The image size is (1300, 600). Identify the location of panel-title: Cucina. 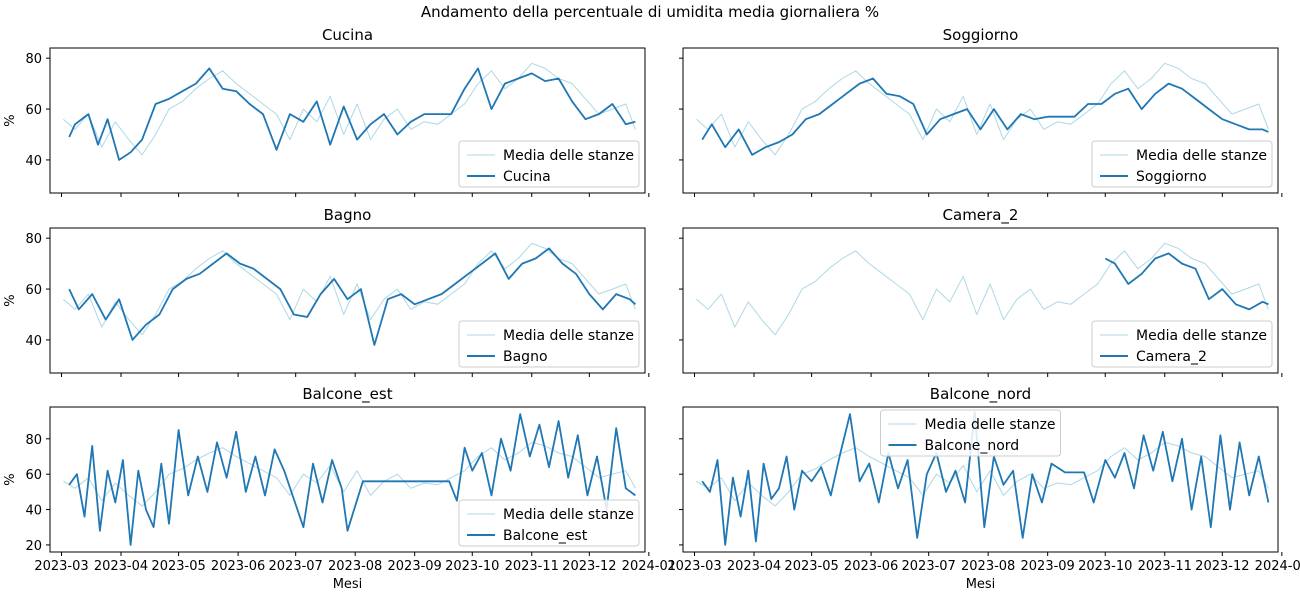
(347, 35).